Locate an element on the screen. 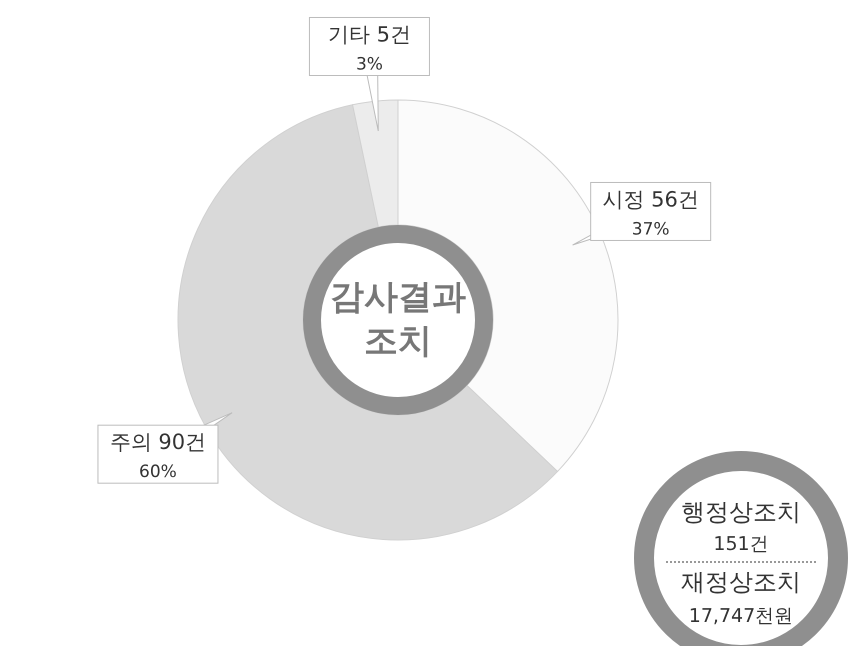 This screenshot has width=863, height=646. slice-label: 주의 90건 60% is located at coordinates (158, 456).